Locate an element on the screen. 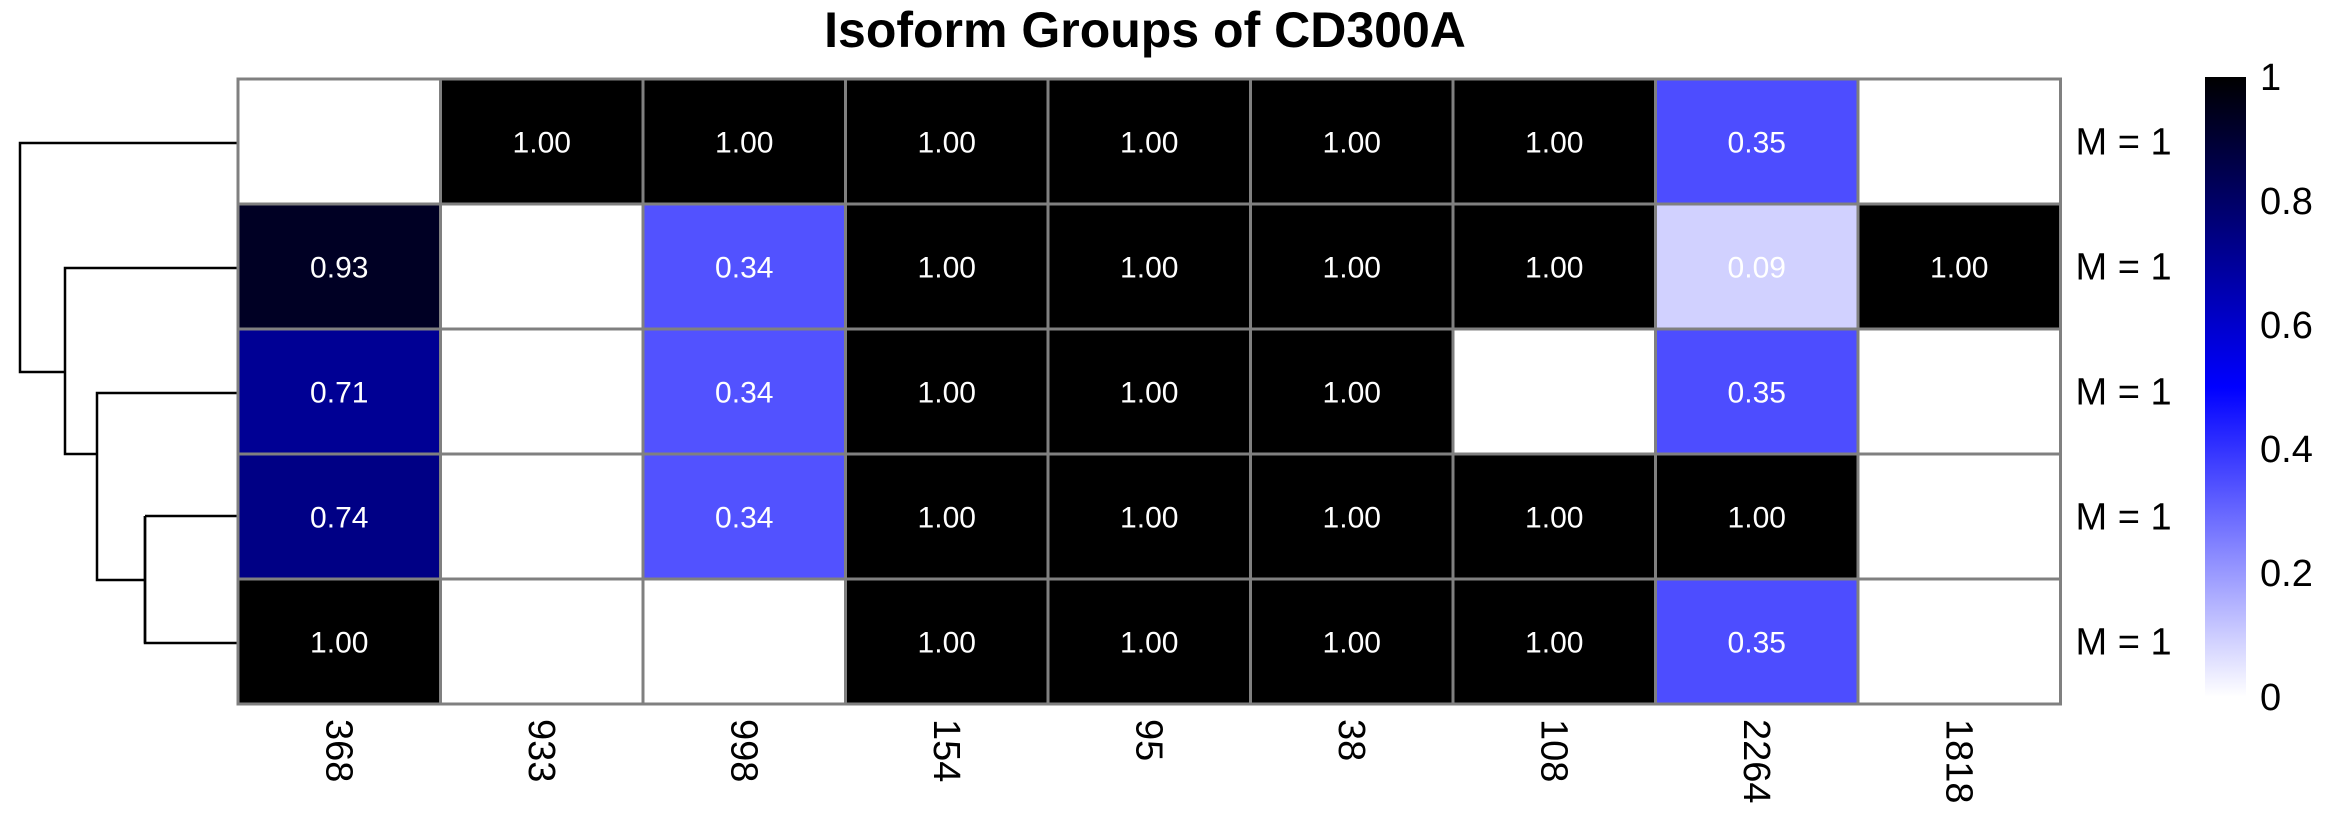 The height and width of the screenshot is (838, 2338). column-label: 38 is located at coordinates (1351, 740).